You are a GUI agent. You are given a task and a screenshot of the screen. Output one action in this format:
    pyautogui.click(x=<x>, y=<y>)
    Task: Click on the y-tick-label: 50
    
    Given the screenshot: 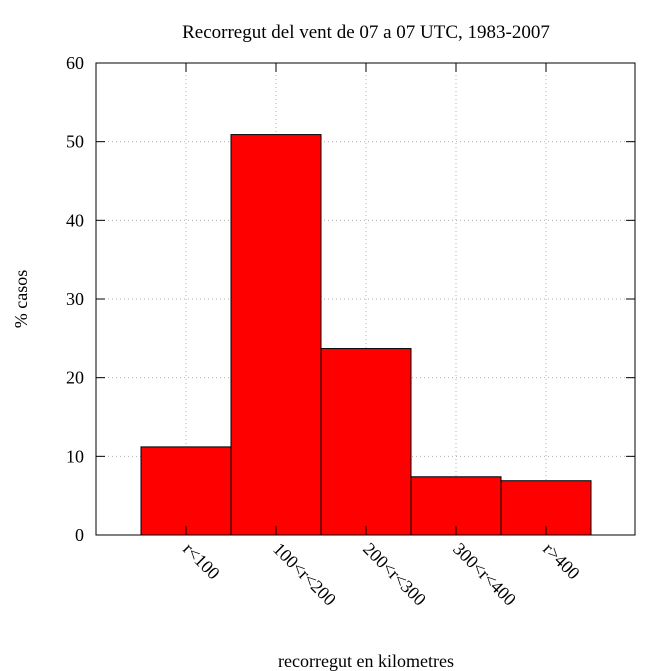 What is the action you would take?
    pyautogui.click(x=75, y=142)
    